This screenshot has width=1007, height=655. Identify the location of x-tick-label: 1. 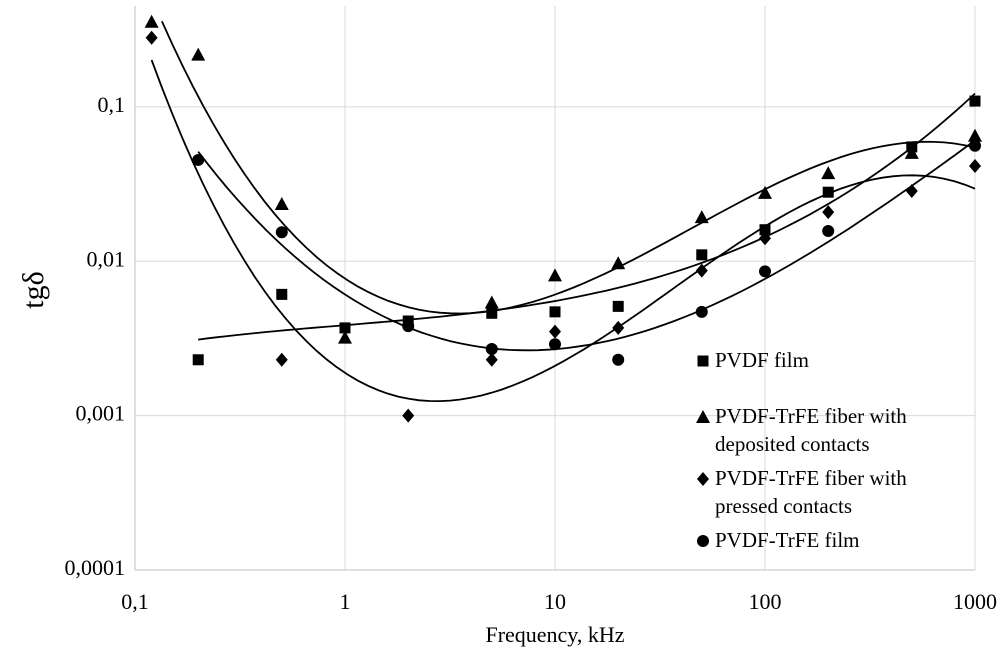
(345, 601).